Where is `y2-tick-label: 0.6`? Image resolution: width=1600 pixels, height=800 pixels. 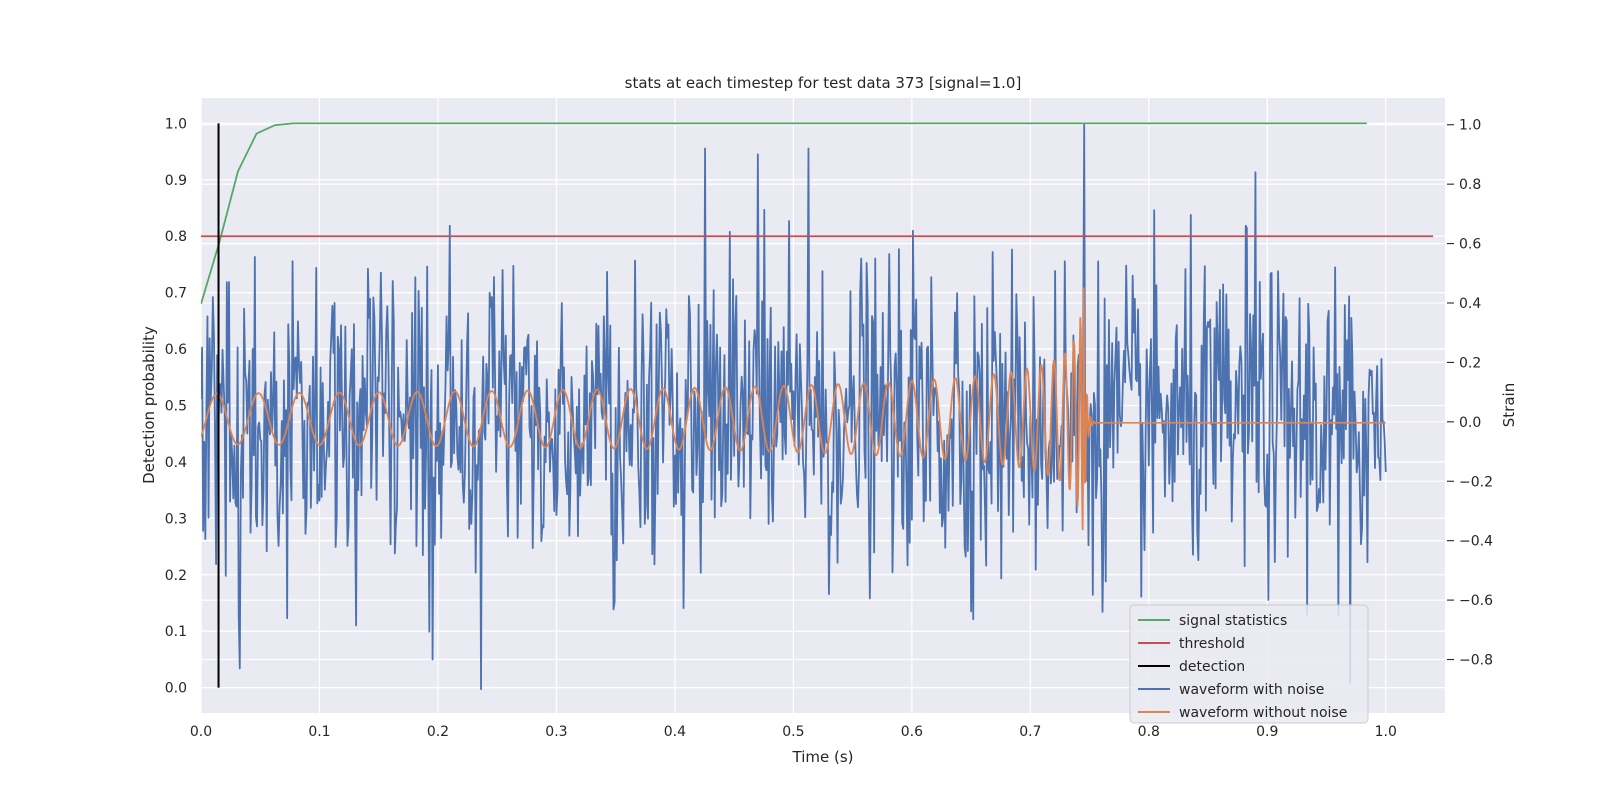 y2-tick-label: 0.6 is located at coordinates (1470, 245).